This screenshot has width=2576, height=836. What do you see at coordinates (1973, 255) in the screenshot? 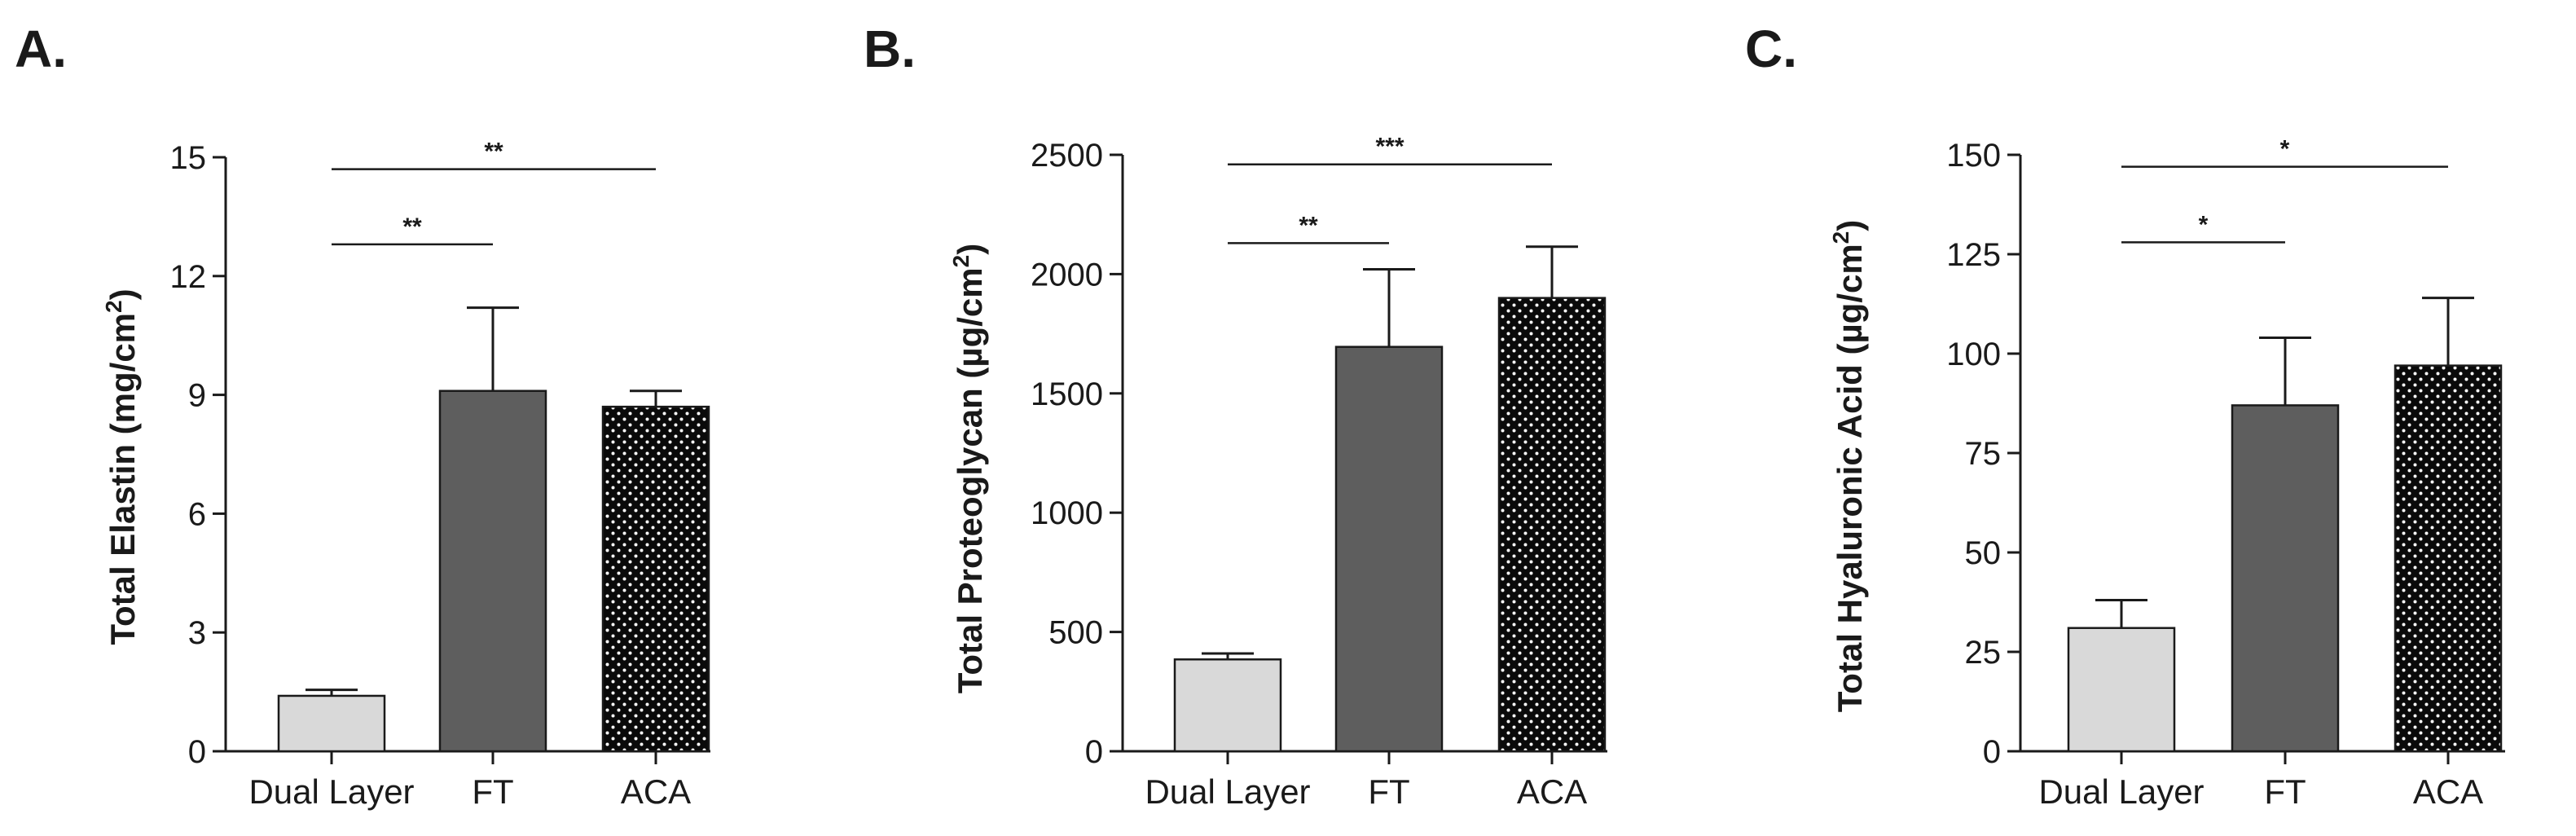
I see `y-tick-label: 125` at bounding box center [1973, 255].